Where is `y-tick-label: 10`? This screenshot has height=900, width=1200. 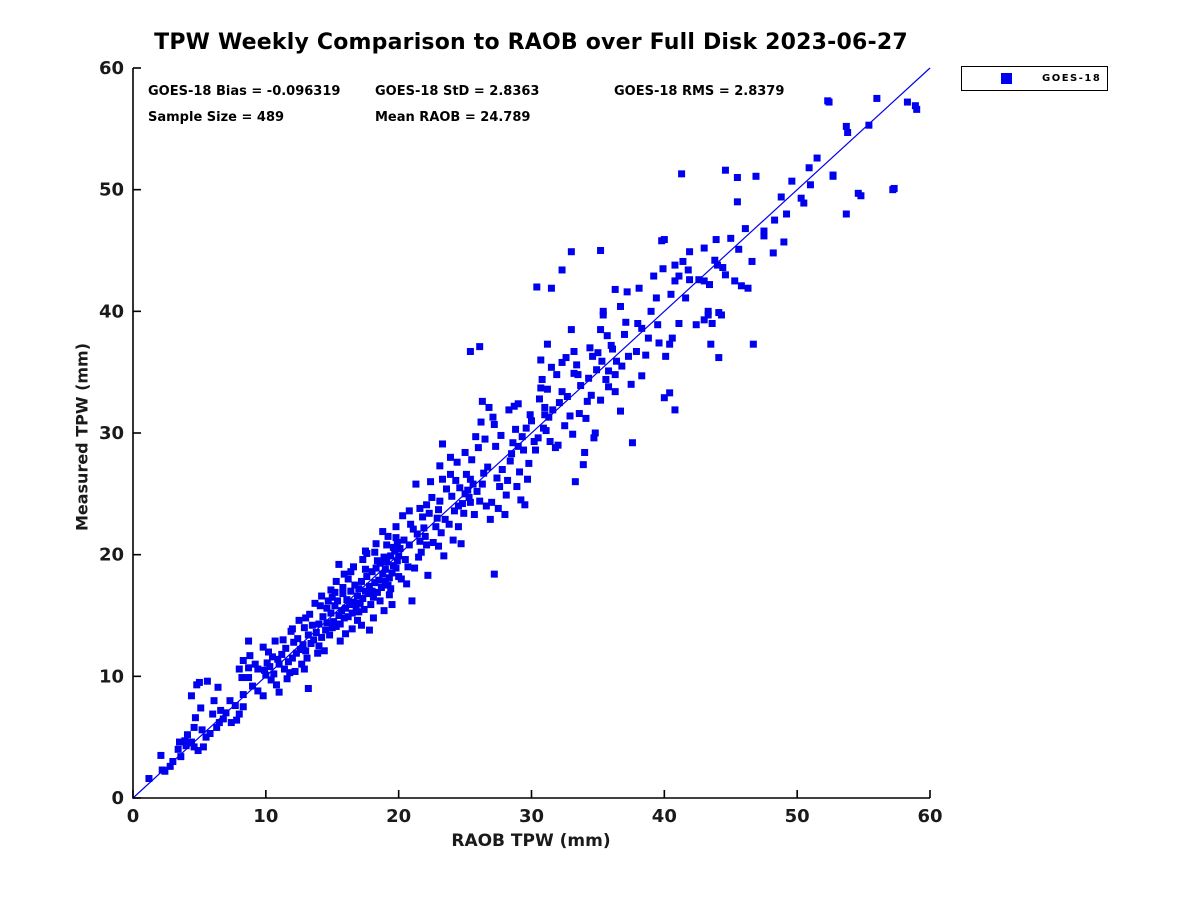
y-tick-label: 10 is located at coordinates (111, 676).